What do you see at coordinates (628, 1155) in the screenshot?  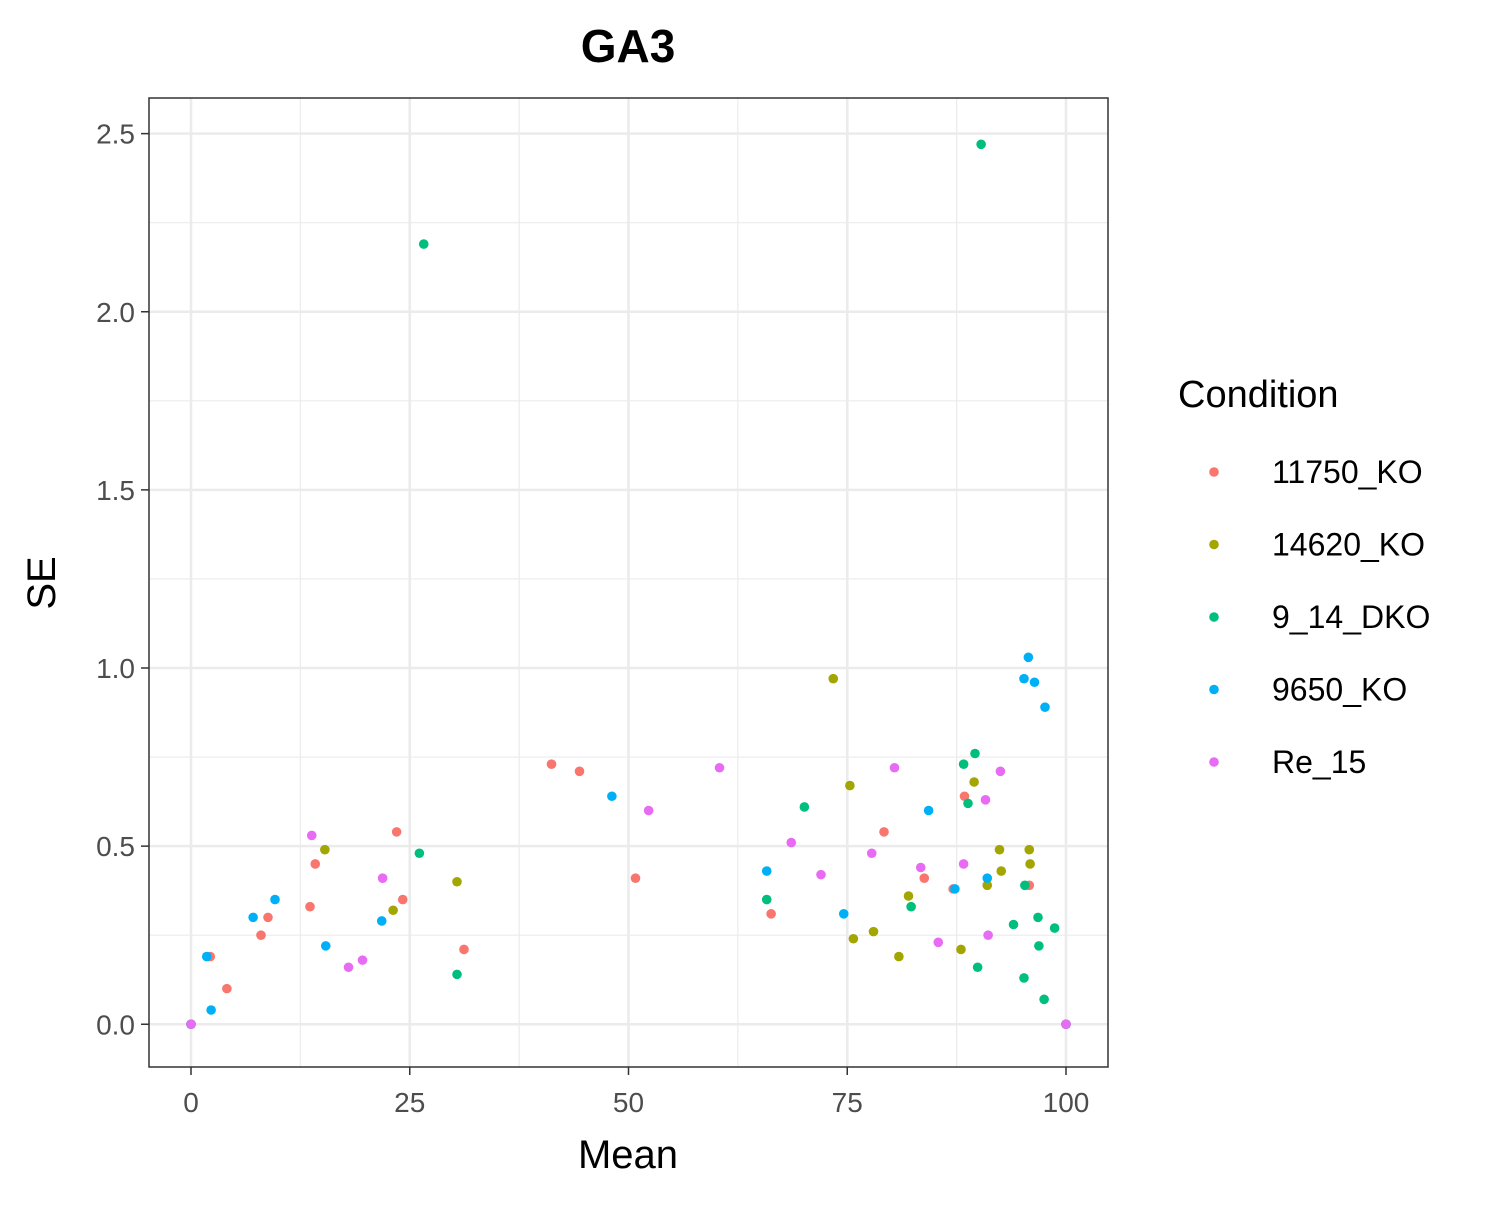 I see `x-axis-title: Mean` at bounding box center [628, 1155].